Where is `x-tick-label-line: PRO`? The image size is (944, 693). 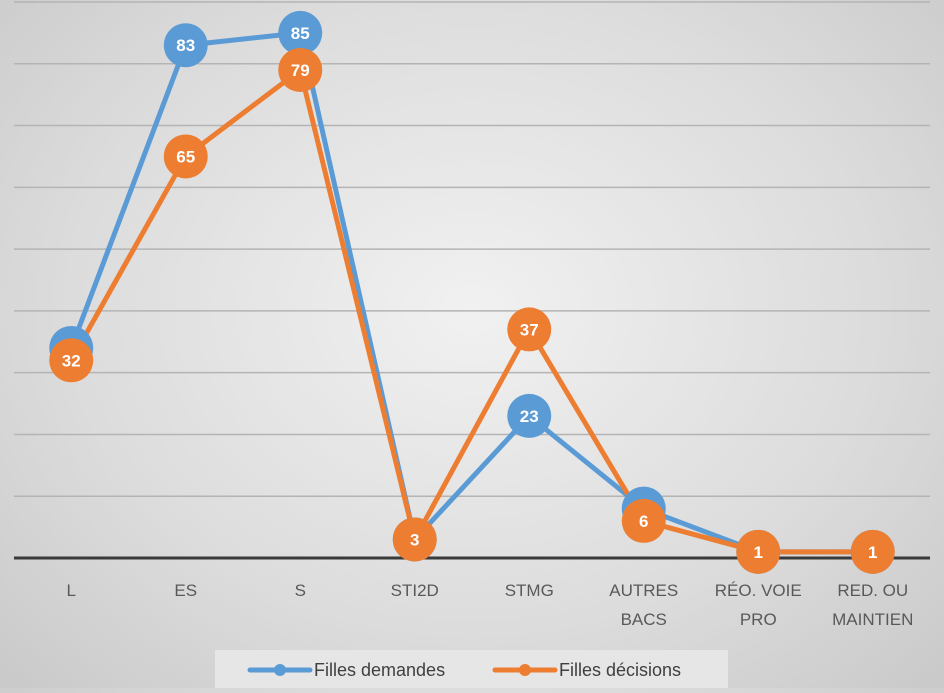
x-tick-label-line: PRO is located at coordinates (758, 619).